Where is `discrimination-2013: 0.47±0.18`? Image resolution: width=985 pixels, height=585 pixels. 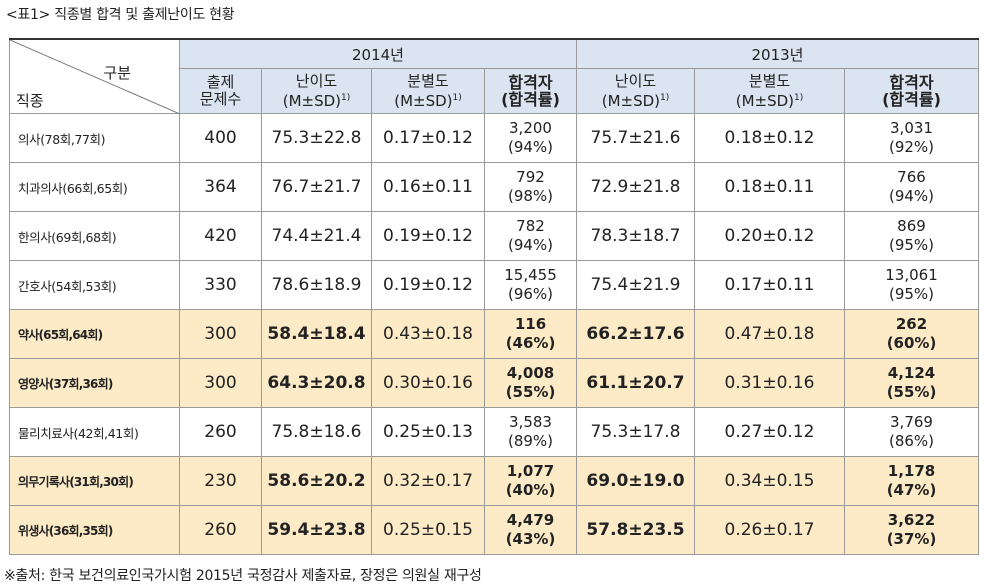 discrimination-2013: 0.47±0.18 is located at coordinates (769, 334).